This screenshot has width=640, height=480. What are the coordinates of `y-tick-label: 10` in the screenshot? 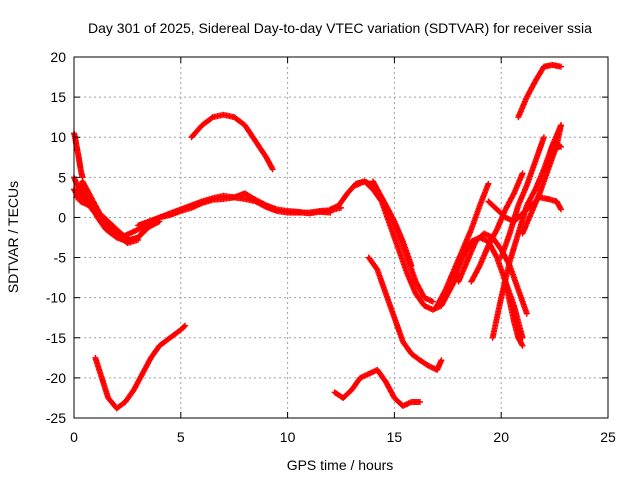 It's located at (58, 137).